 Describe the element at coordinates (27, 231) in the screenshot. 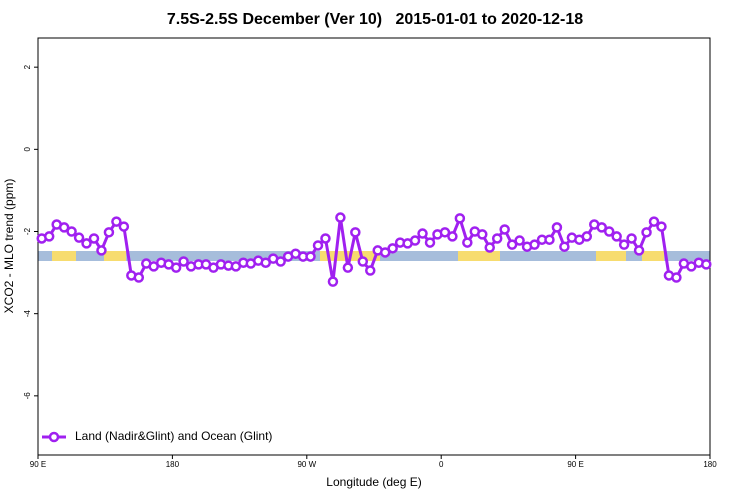

I see `y-tick-label: -2` at that location.